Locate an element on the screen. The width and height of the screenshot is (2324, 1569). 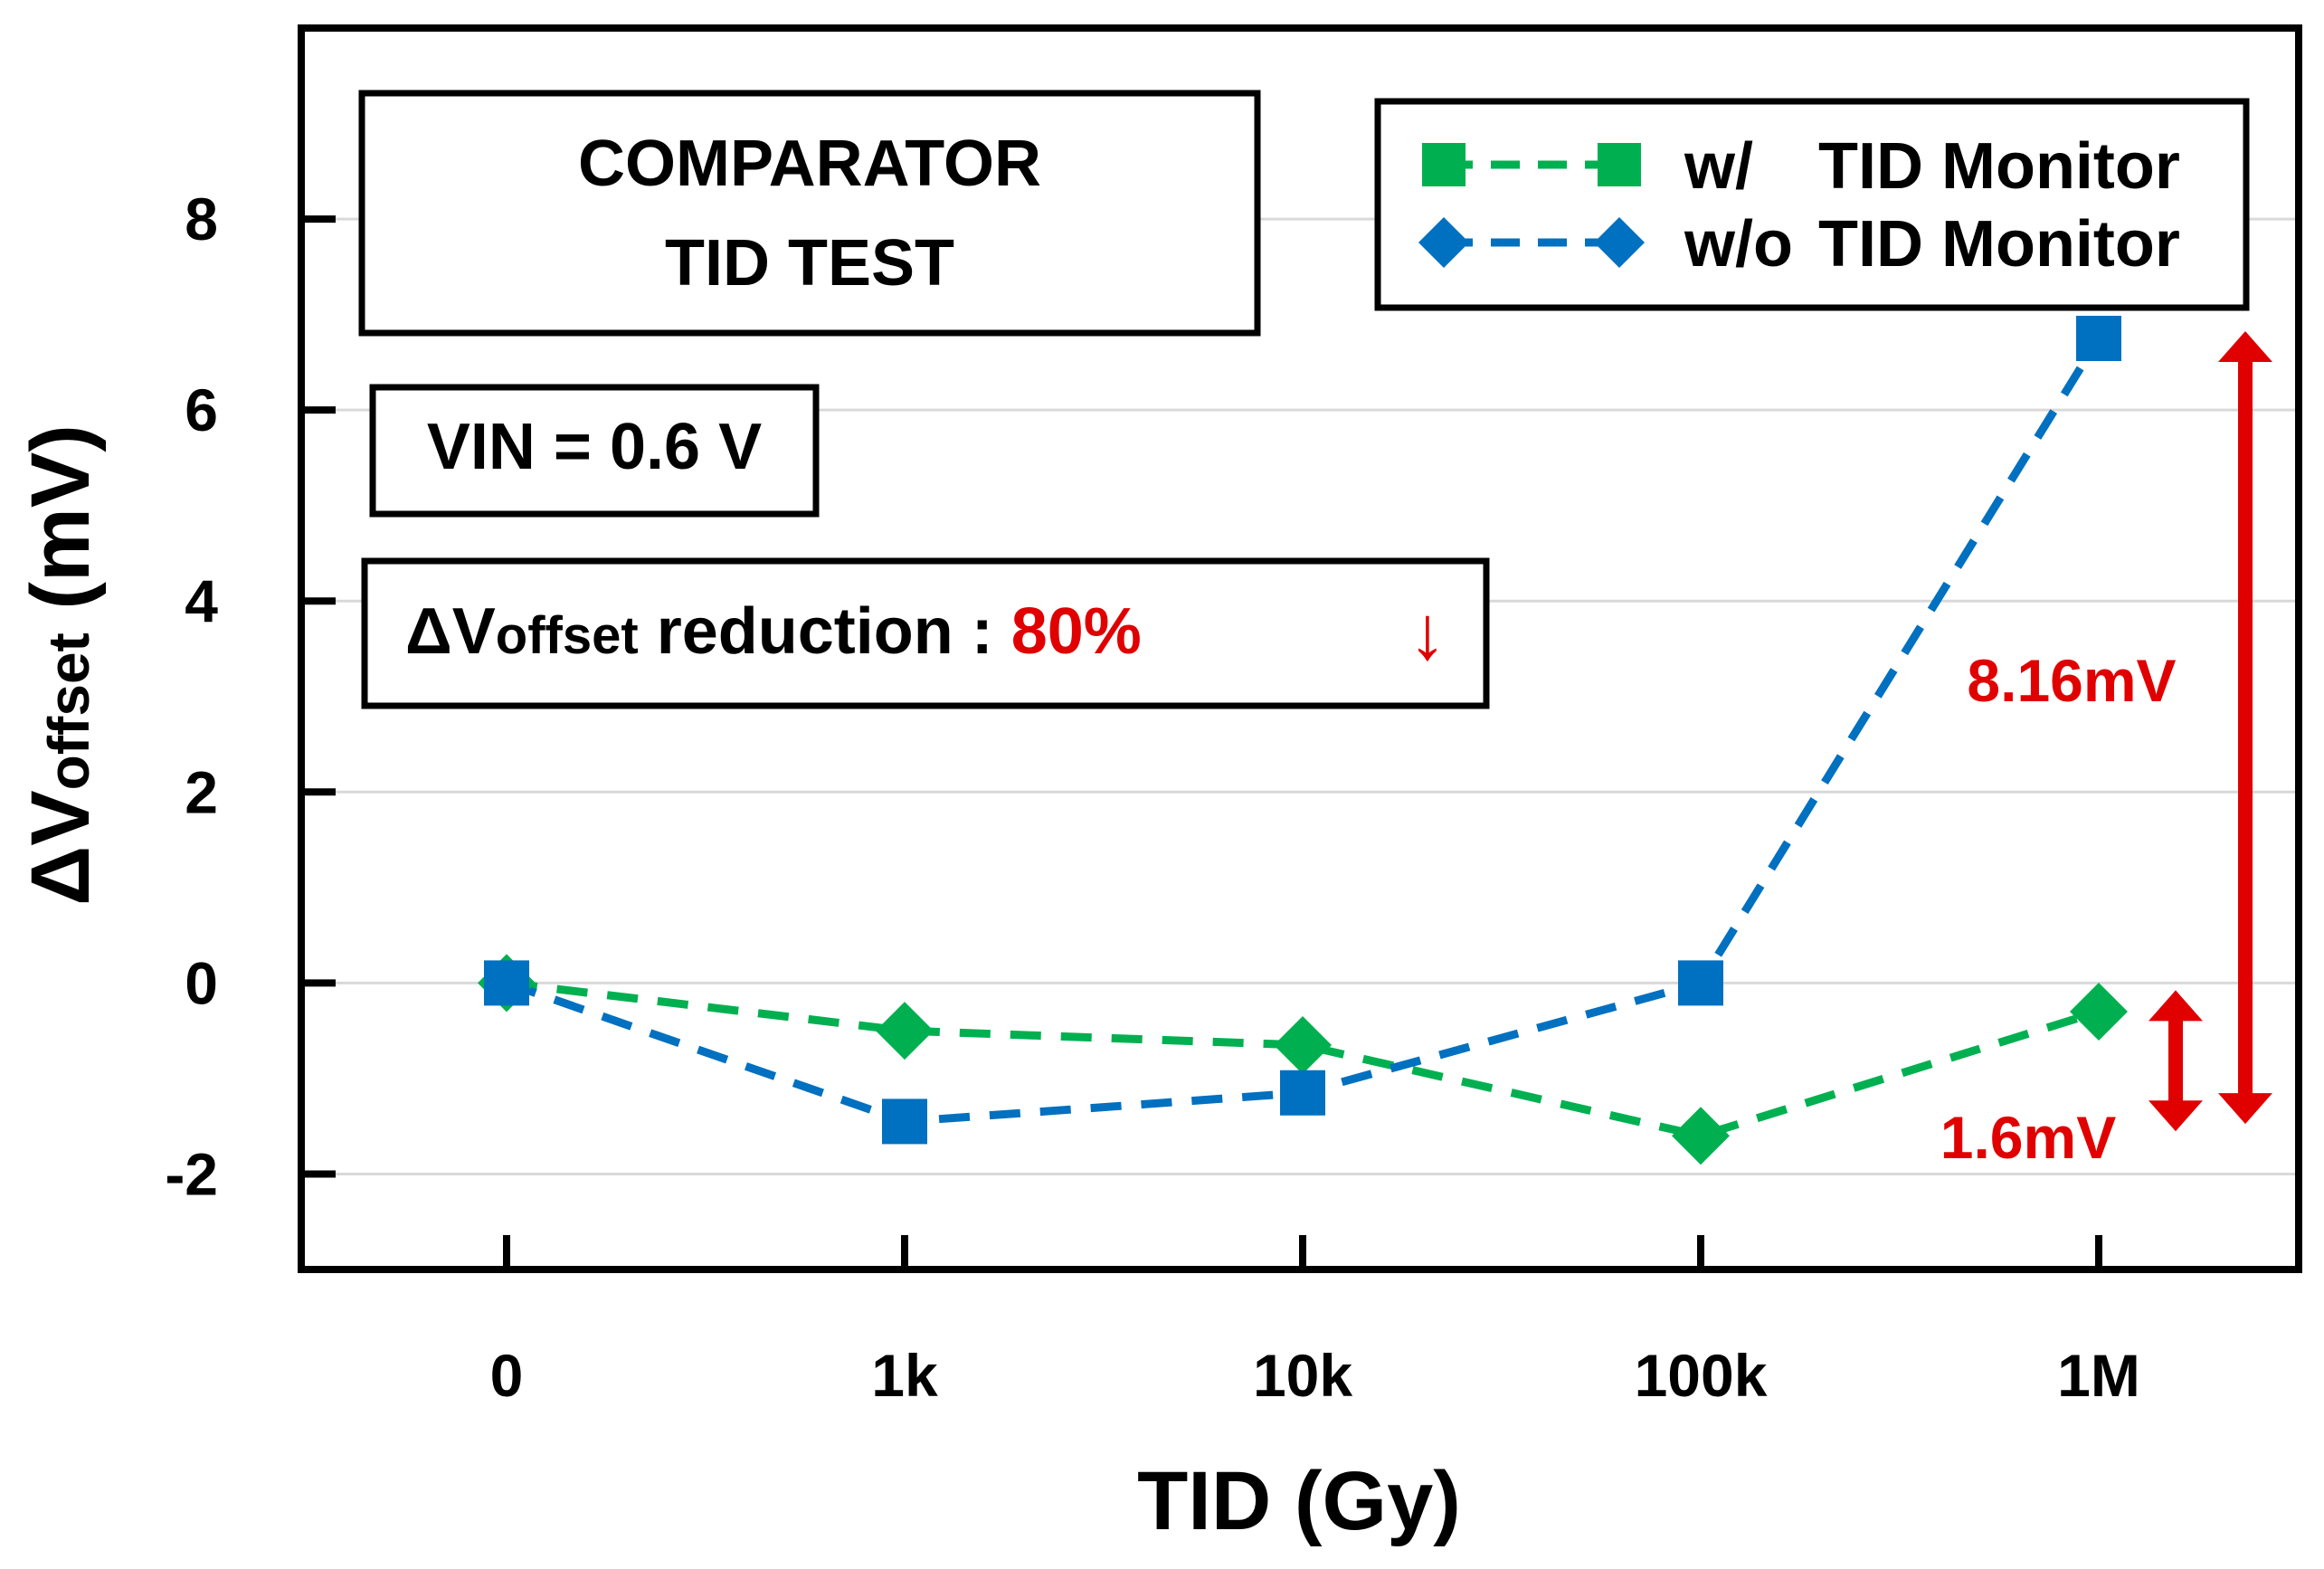
legend: w/ TID Monitor w/o TID Monitor is located at coordinates (1812, 204).